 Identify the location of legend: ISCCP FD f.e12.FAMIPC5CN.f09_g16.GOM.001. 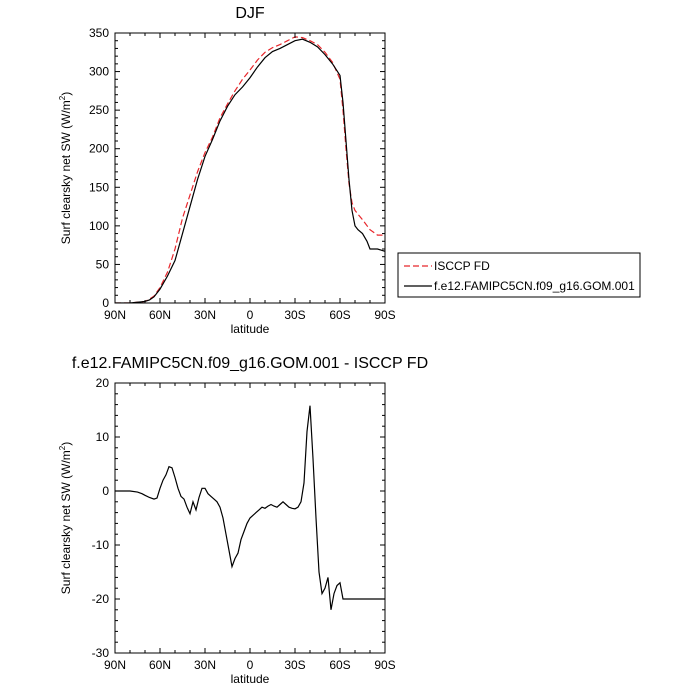
(519, 275).